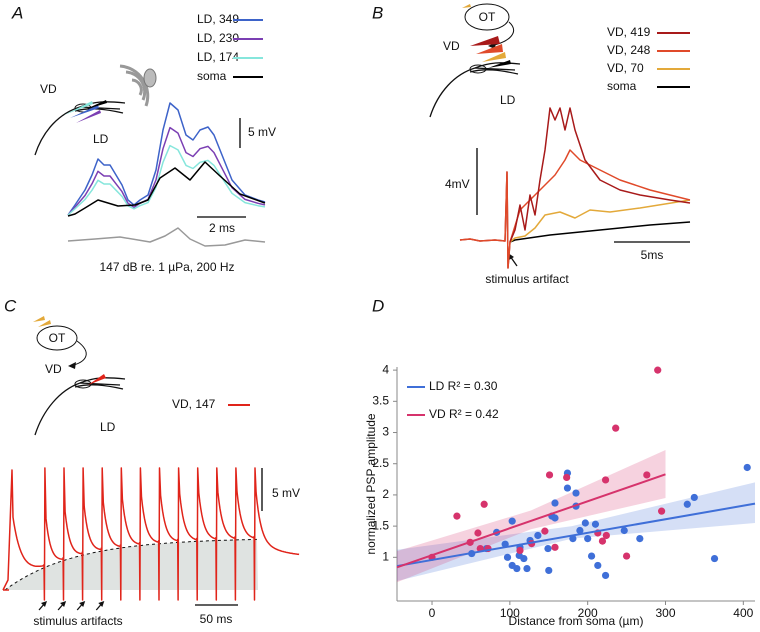  What do you see at coordinates (485, 220) in the screenshot?
I see `artifact` at bounding box center [485, 220].